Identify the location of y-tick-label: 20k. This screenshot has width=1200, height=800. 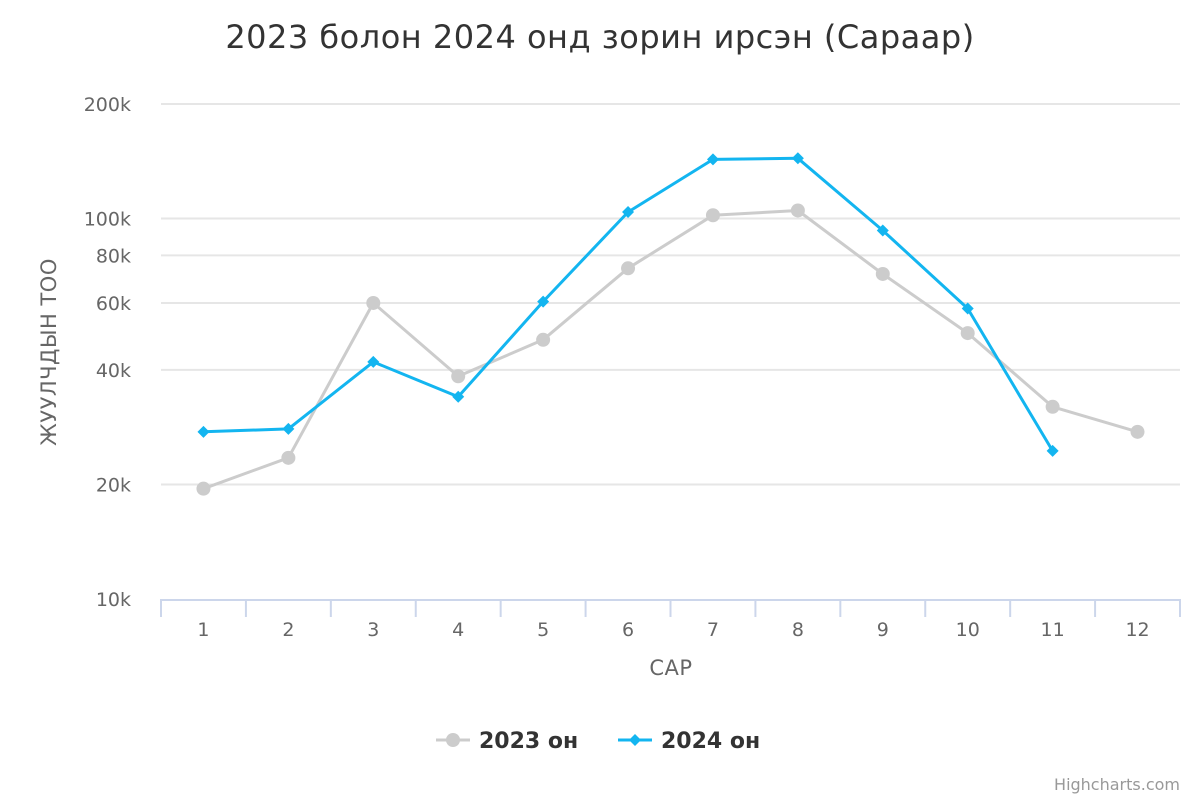
(113, 485).